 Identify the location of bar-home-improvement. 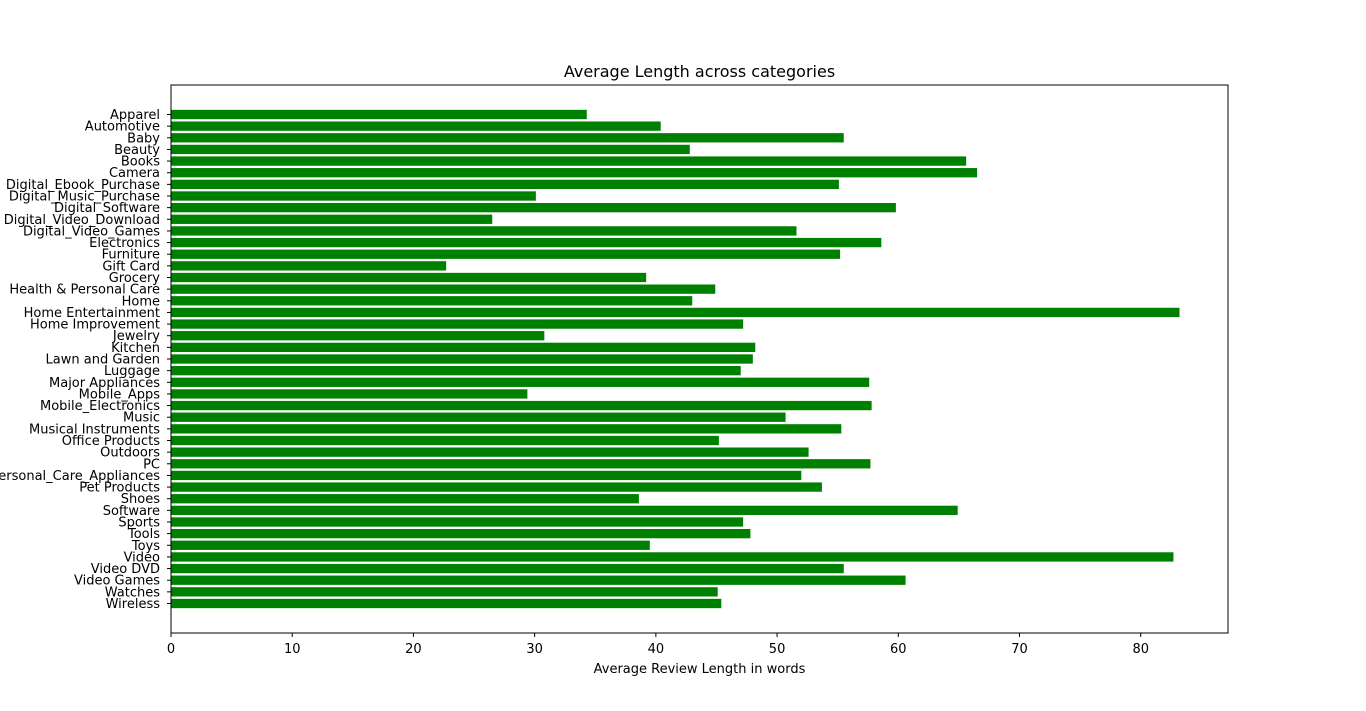
(457, 324).